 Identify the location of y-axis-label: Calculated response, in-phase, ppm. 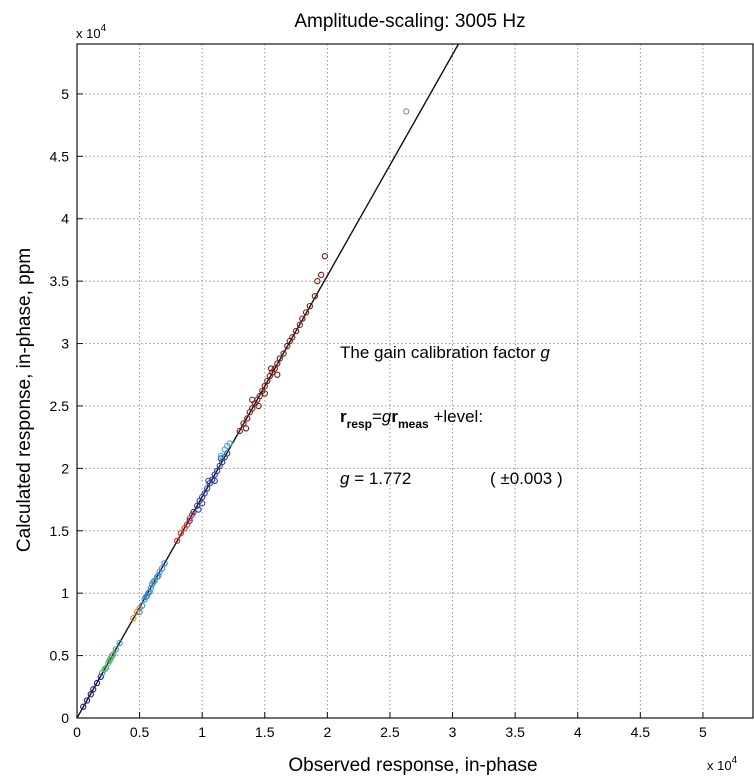
(24, 400).